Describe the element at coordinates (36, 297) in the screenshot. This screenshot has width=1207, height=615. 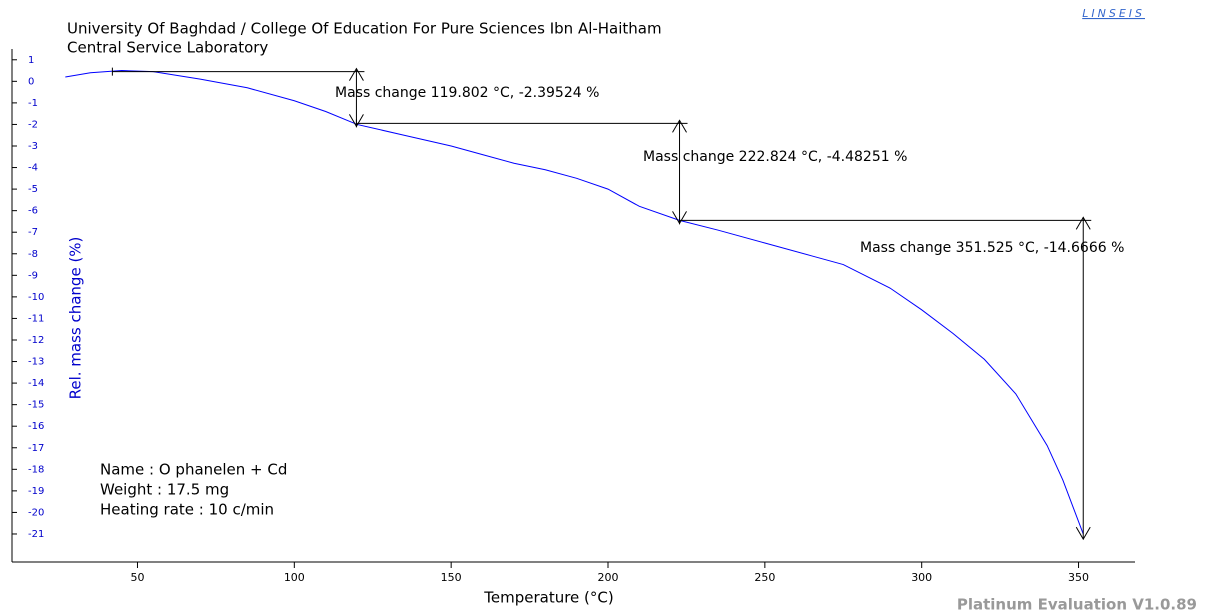
I see `y-tick-label: -10` at that location.